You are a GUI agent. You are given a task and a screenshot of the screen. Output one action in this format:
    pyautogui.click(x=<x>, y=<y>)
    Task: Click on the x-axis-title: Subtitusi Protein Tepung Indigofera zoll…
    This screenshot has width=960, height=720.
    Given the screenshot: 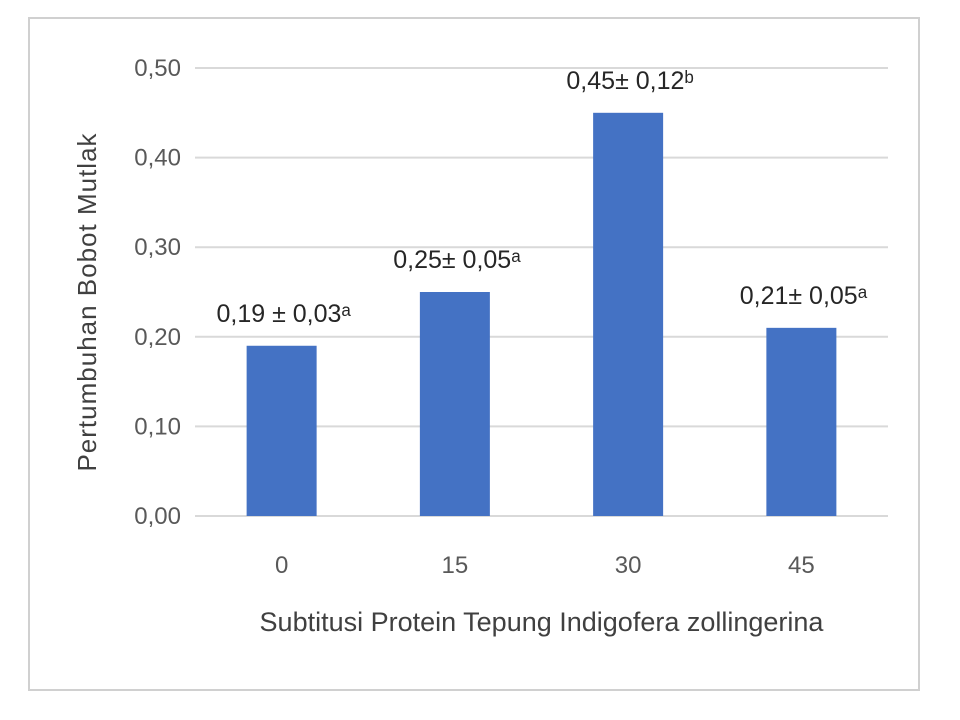 What is the action you would take?
    pyautogui.click(x=542, y=622)
    